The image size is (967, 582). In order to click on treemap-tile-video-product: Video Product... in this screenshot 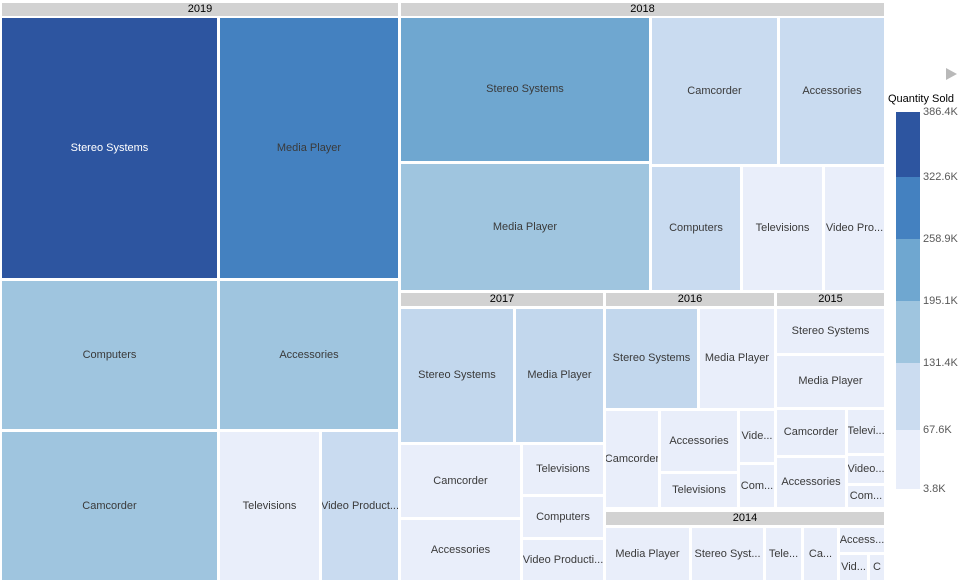, I will do `click(360, 506)`.